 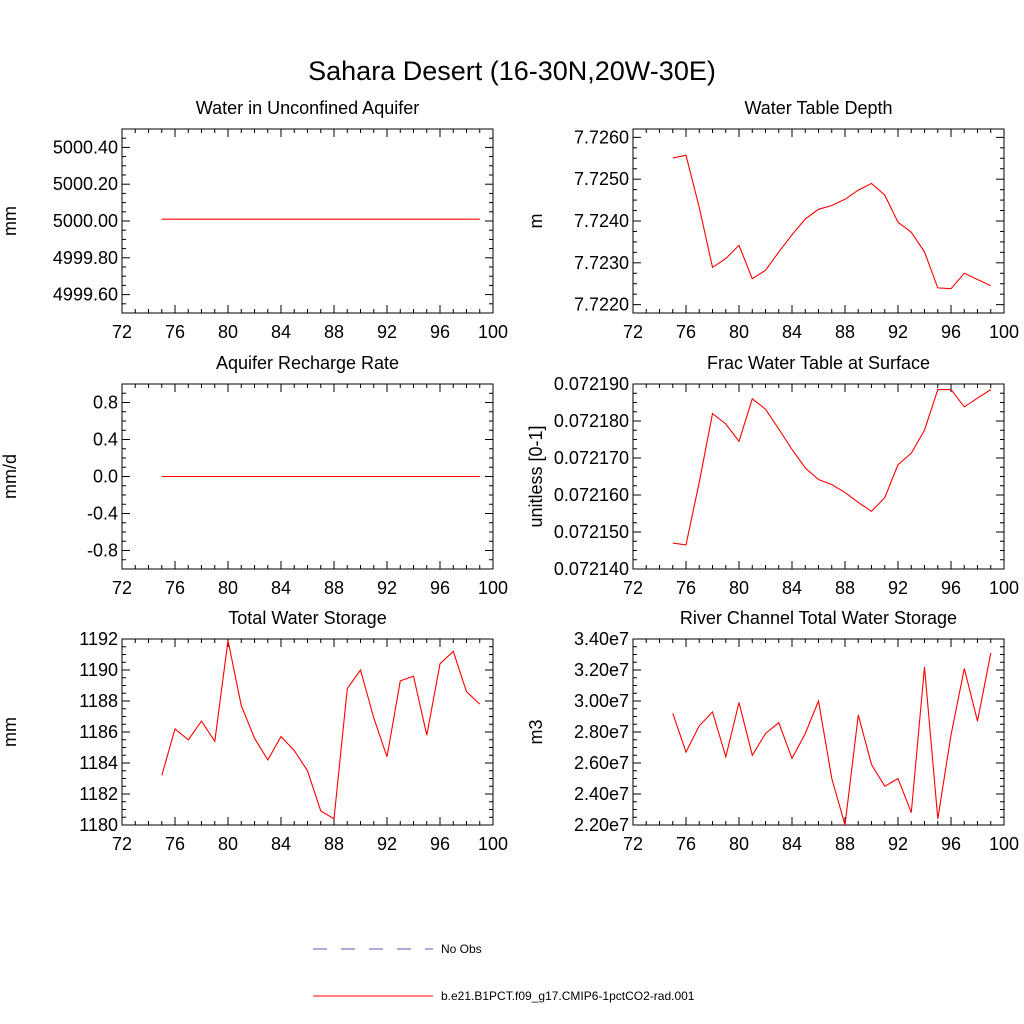 I want to click on y-tick-label: 0.072180, so click(x=591, y=421).